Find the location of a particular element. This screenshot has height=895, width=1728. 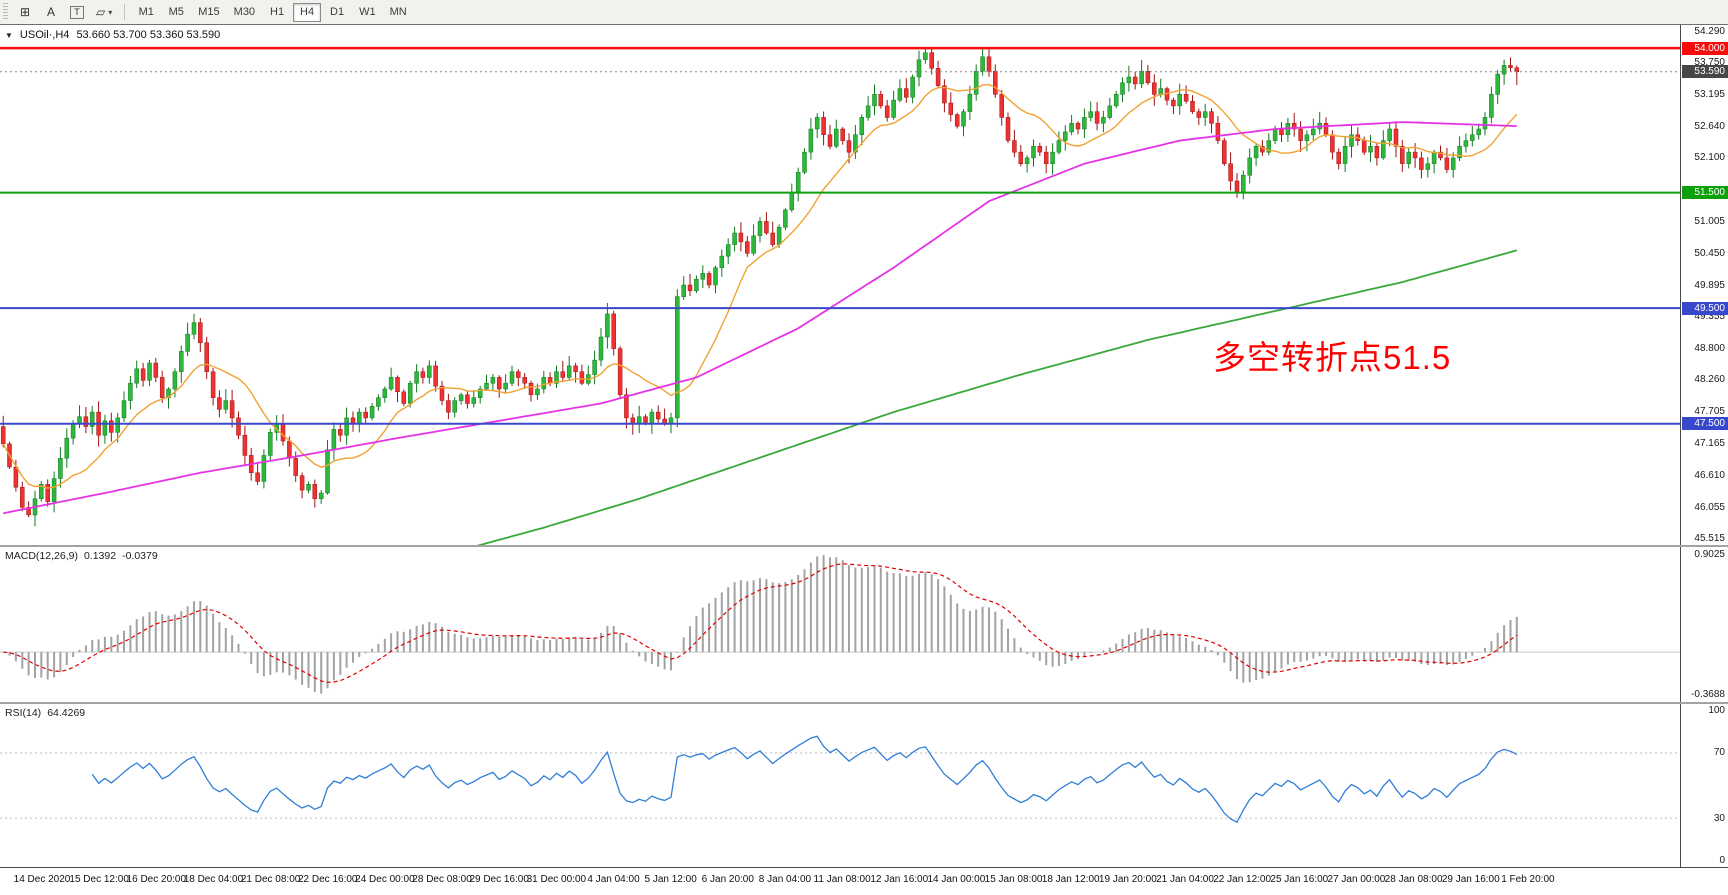

toolbar-grip is located at coordinates (5, 12).